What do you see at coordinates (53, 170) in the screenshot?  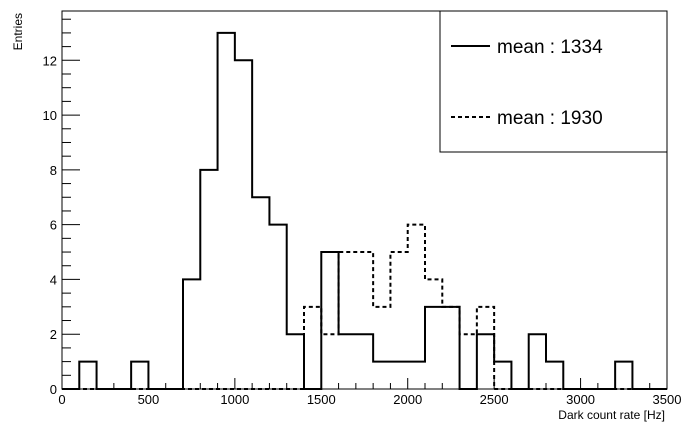 I see `y-tick-label: 8` at bounding box center [53, 170].